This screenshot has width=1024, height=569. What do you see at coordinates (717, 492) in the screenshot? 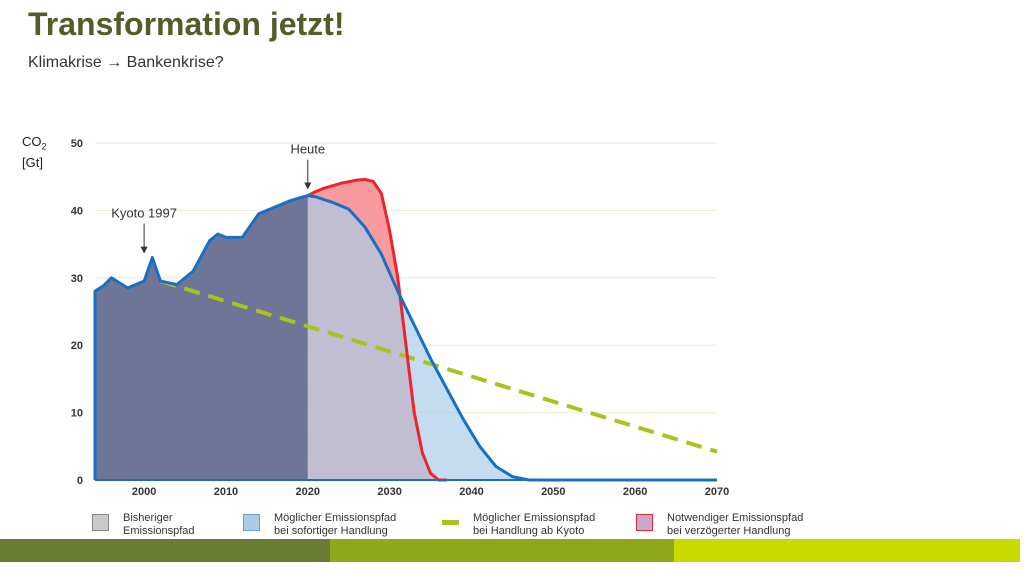
I see `x-tick-label: 2070` at bounding box center [717, 492].